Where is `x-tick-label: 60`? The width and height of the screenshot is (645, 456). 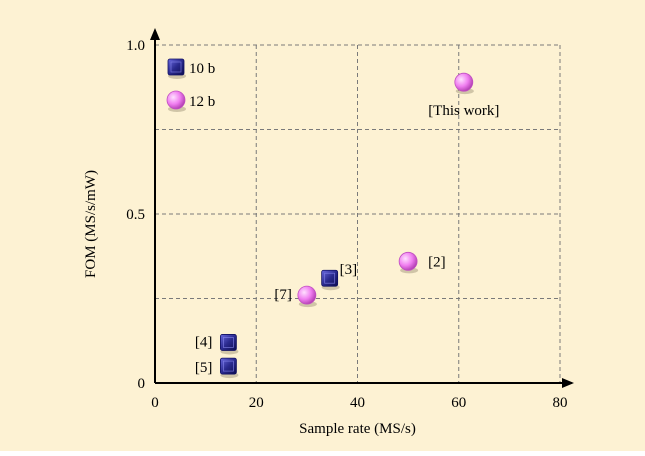 x-tick-label: 60 is located at coordinates (458, 403).